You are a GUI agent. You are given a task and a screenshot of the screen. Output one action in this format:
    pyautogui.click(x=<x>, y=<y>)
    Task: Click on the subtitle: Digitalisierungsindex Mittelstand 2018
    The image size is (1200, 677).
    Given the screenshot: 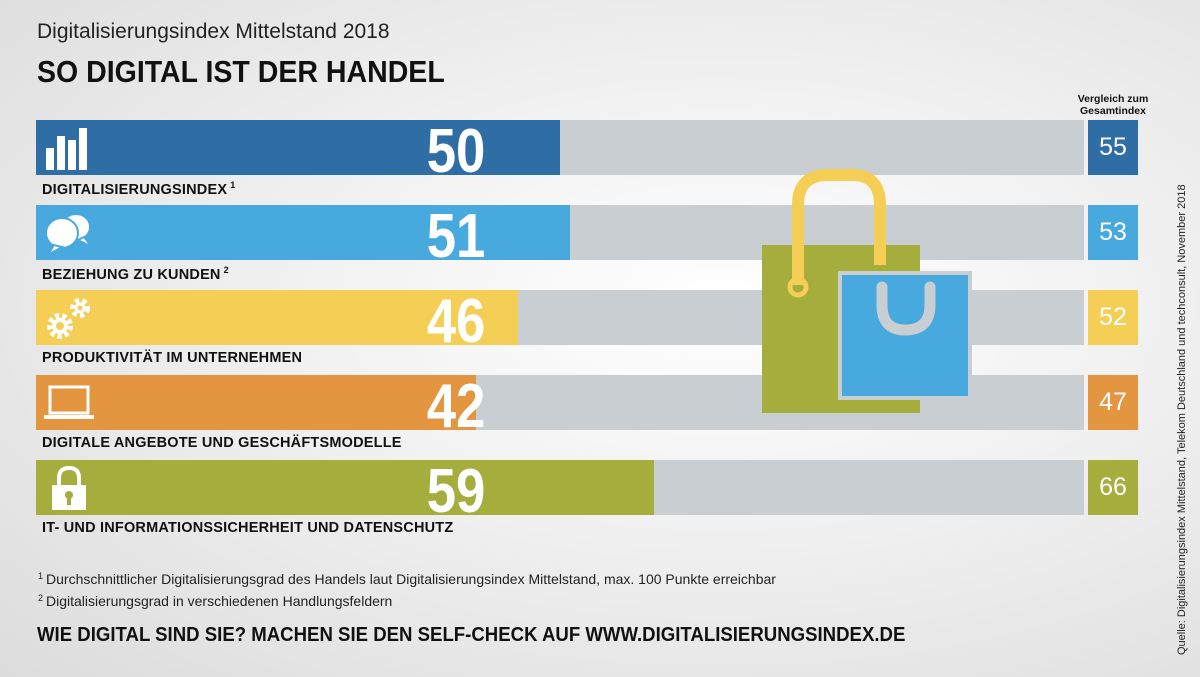 What is the action you would take?
    pyautogui.click(x=213, y=31)
    